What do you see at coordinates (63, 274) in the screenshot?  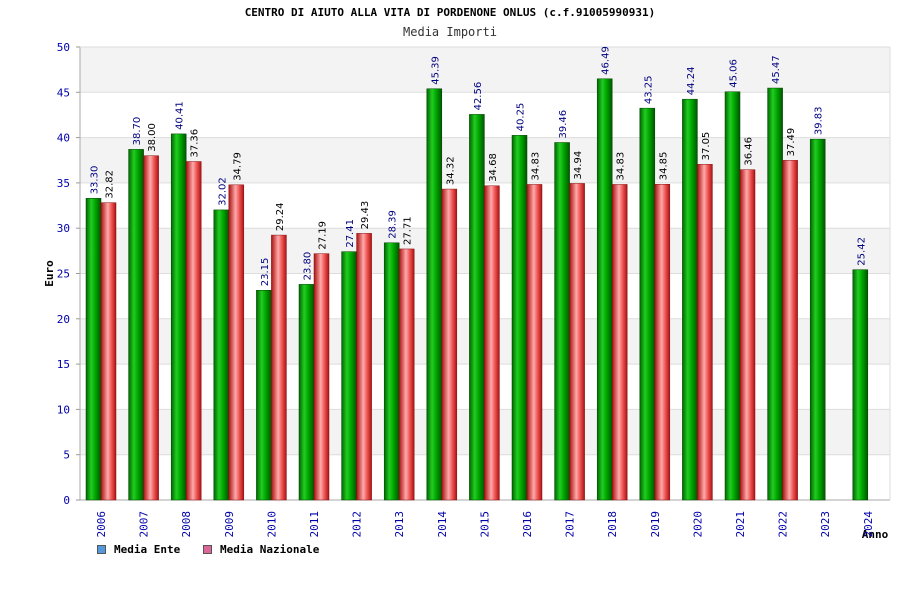 I see `y-tick-label: 25` at bounding box center [63, 274].